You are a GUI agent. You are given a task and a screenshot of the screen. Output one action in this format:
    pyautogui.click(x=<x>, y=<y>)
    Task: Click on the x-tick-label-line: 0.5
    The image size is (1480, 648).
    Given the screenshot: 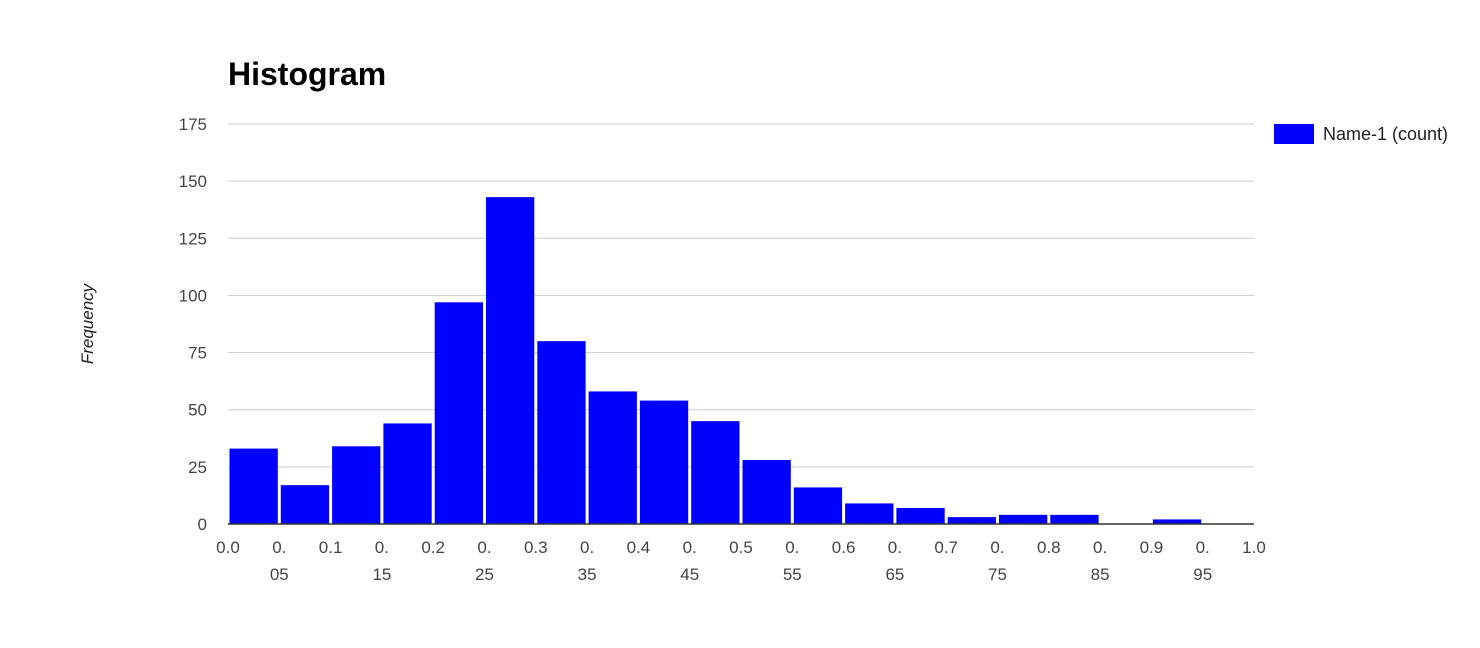 What is the action you would take?
    pyautogui.click(x=741, y=547)
    